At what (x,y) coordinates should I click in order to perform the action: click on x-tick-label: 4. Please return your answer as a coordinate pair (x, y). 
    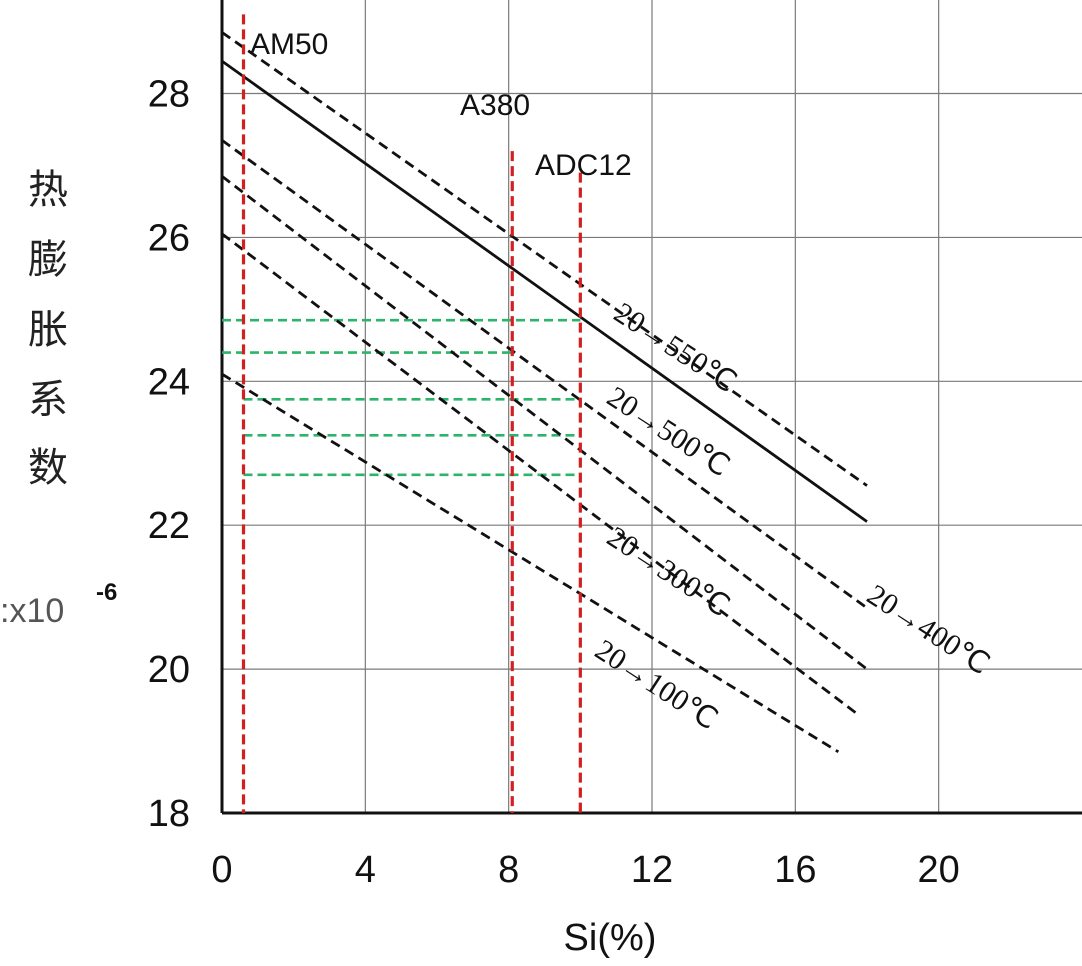
    Looking at the image, I should click on (365, 870).